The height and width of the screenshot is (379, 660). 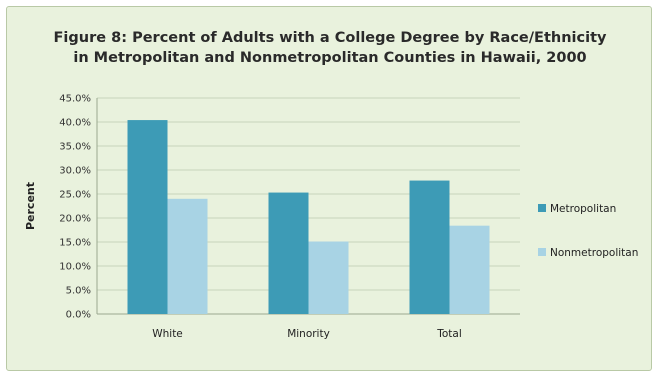 What do you see at coordinates (75, 171) in the screenshot?
I see `y-tick-label: 30.0%` at bounding box center [75, 171].